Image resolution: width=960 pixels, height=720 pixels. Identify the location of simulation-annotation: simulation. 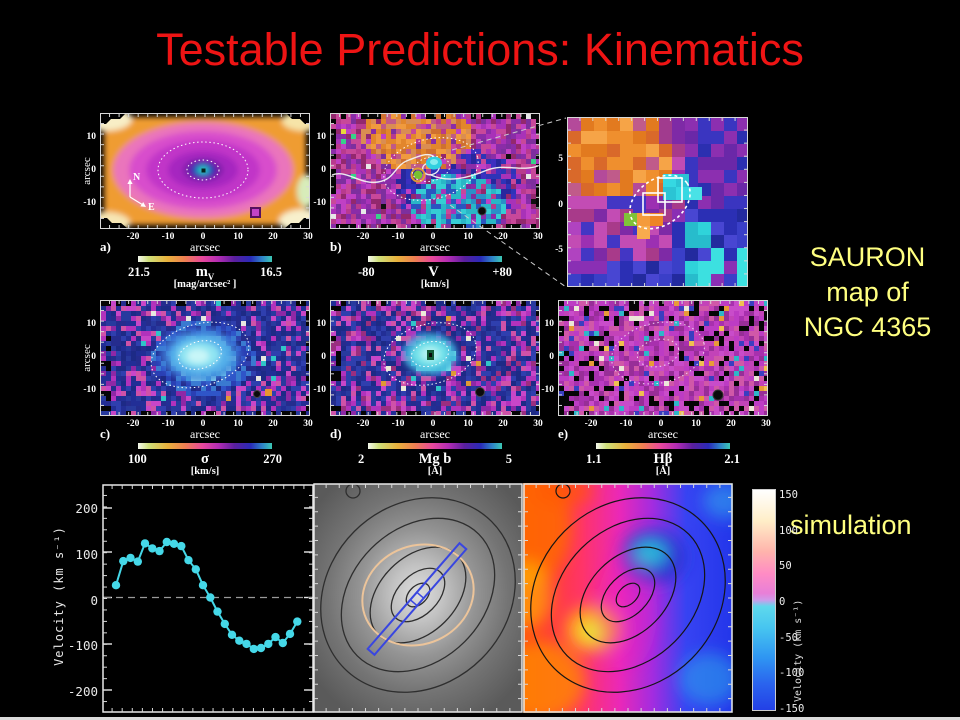
(851, 525).